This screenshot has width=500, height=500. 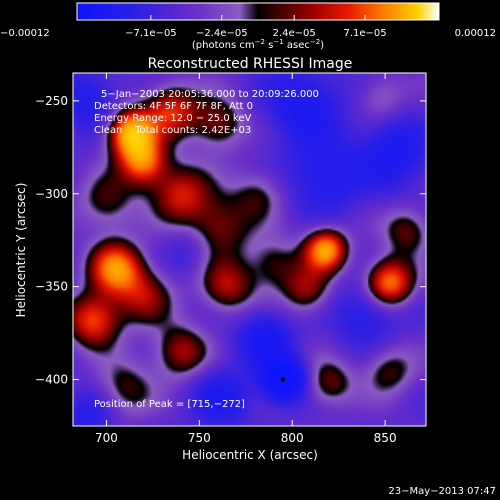 What do you see at coordinates (258, 17) in the screenshot?
I see `colorbar-ticks` at bounding box center [258, 17].